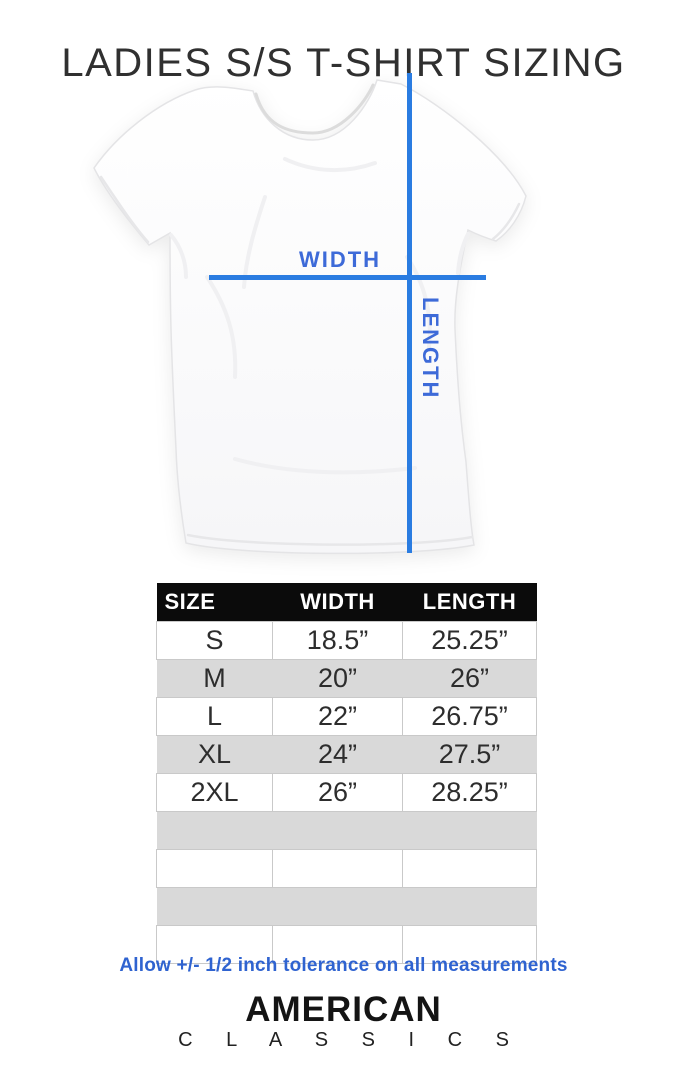 Image resolution: width=687 pixels, height=1080 pixels. I want to click on brand-name: AMERICAN, so click(343, 1009).